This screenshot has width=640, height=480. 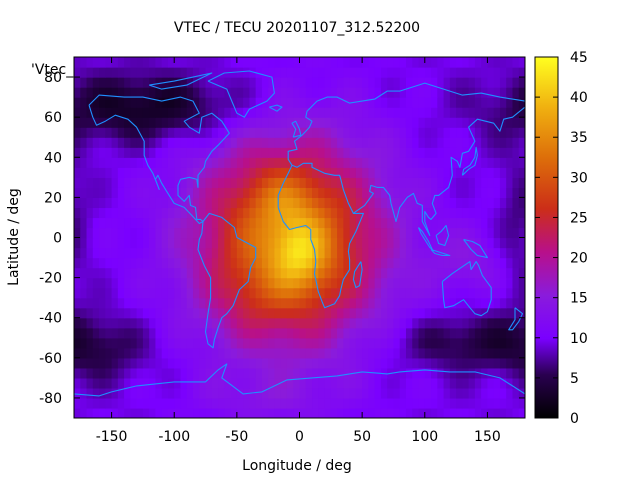 I want to click on y-axis-label: Latitude / deg, so click(x=14, y=237).